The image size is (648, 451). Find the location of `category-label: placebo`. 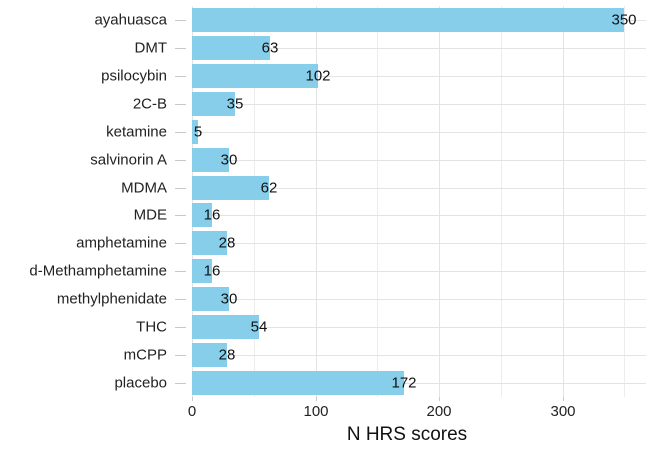

category-label: placebo is located at coordinates (140, 383).